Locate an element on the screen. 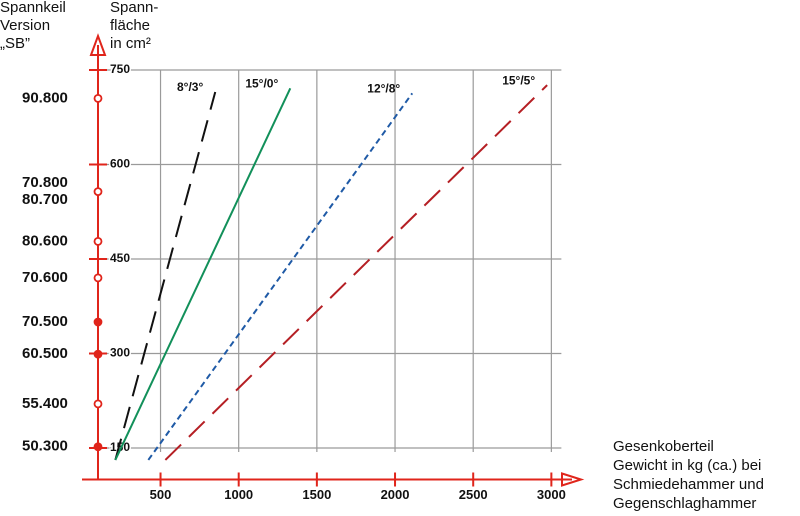 The image size is (800, 516). version-label: 80.700 is located at coordinates (45, 199).